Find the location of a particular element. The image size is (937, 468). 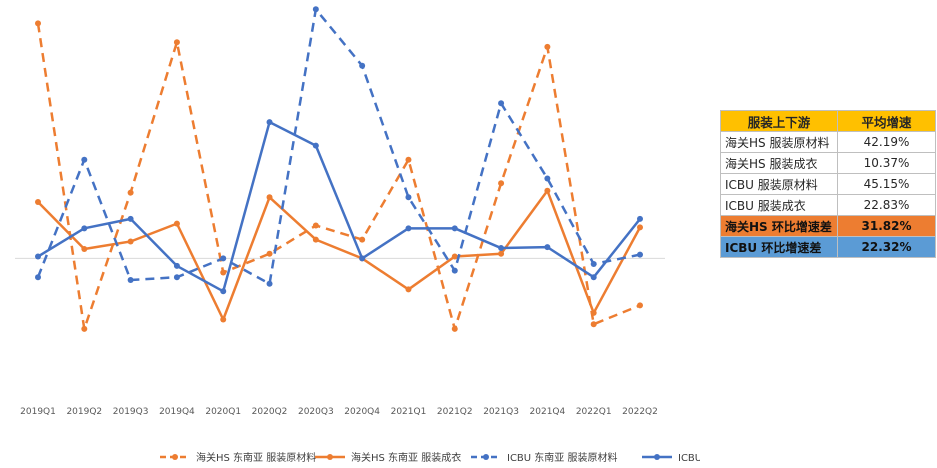

summary-row-value: 10.37% is located at coordinates (886, 163).